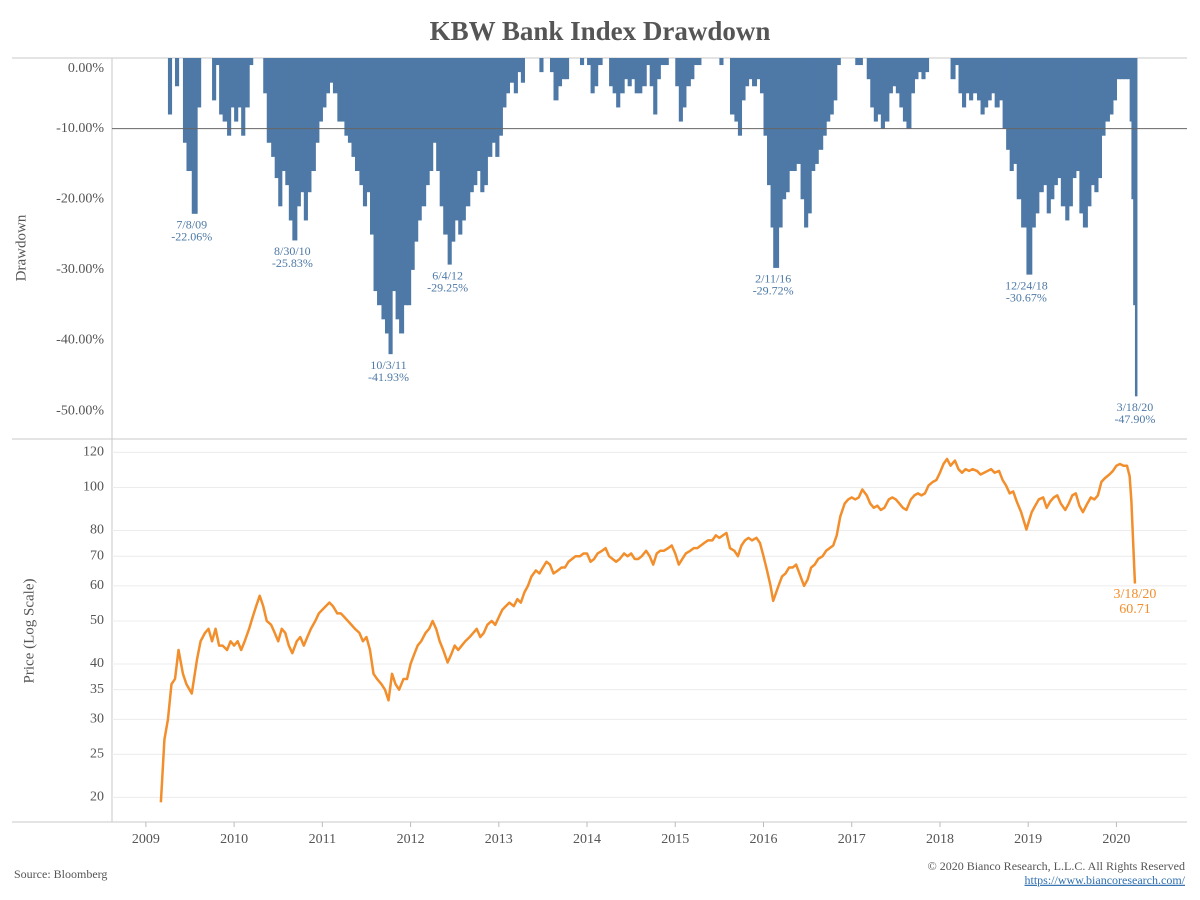 The image size is (1200, 900). What do you see at coordinates (60, 874) in the screenshot?
I see `source: Source: Bloomberg` at bounding box center [60, 874].